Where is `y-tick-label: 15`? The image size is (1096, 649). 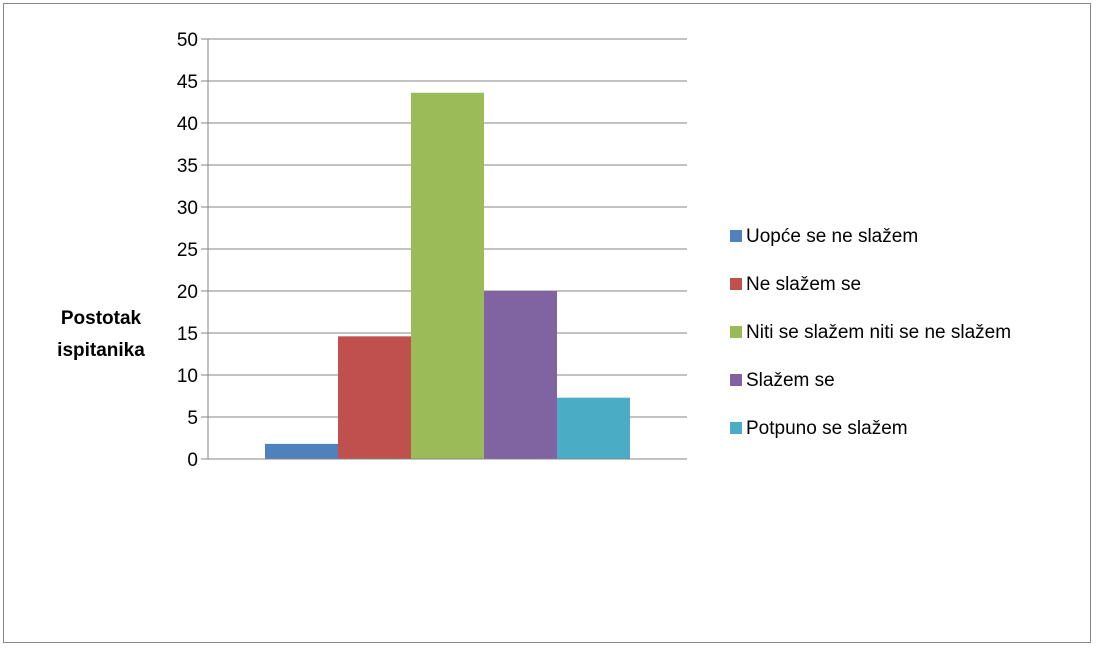
y-tick-label: 15 is located at coordinates (187, 334).